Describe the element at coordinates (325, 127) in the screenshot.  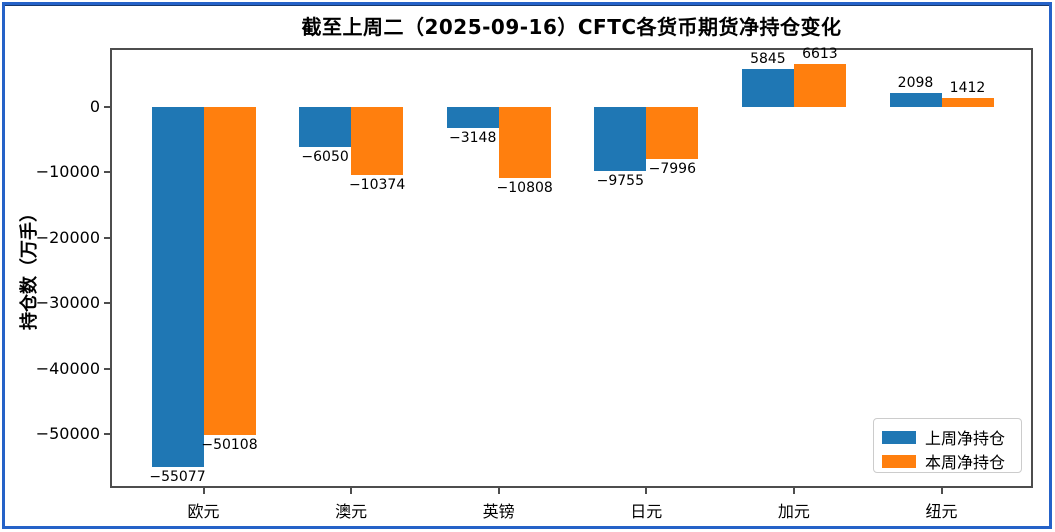
I see `bar-澳元-0` at that location.